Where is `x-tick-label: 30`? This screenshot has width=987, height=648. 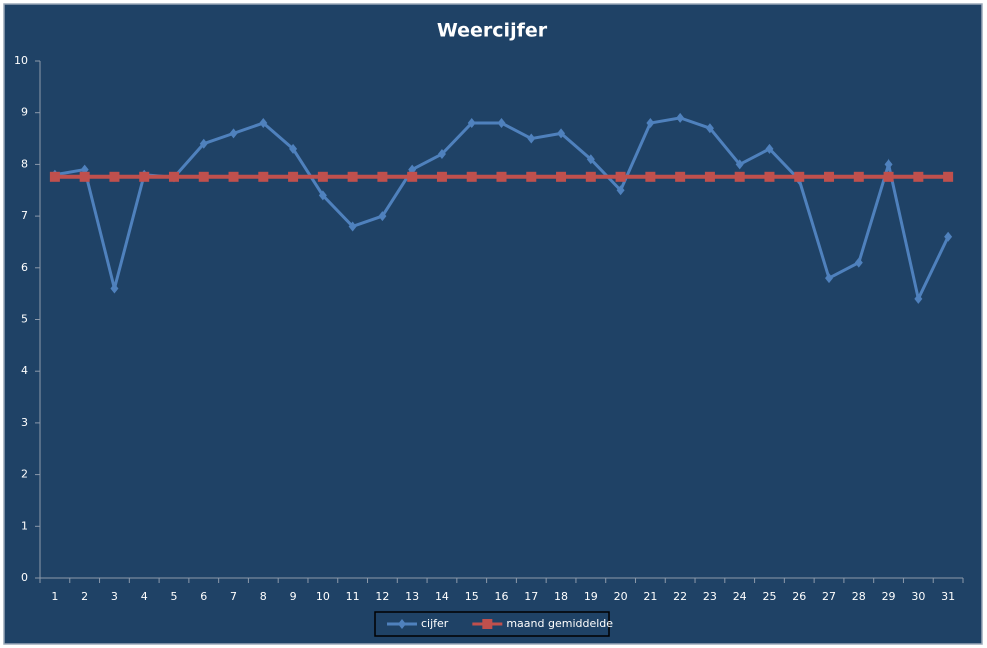
x-tick-label: 30 is located at coordinates (918, 596).